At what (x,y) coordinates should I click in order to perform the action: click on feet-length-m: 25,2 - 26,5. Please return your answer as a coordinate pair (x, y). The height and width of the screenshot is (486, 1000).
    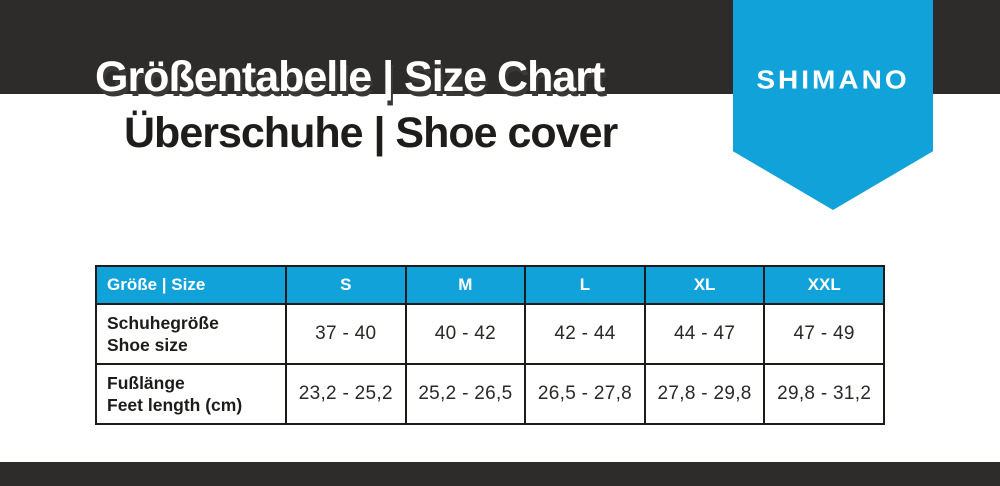
    Looking at the image, I should click on (465, 394).